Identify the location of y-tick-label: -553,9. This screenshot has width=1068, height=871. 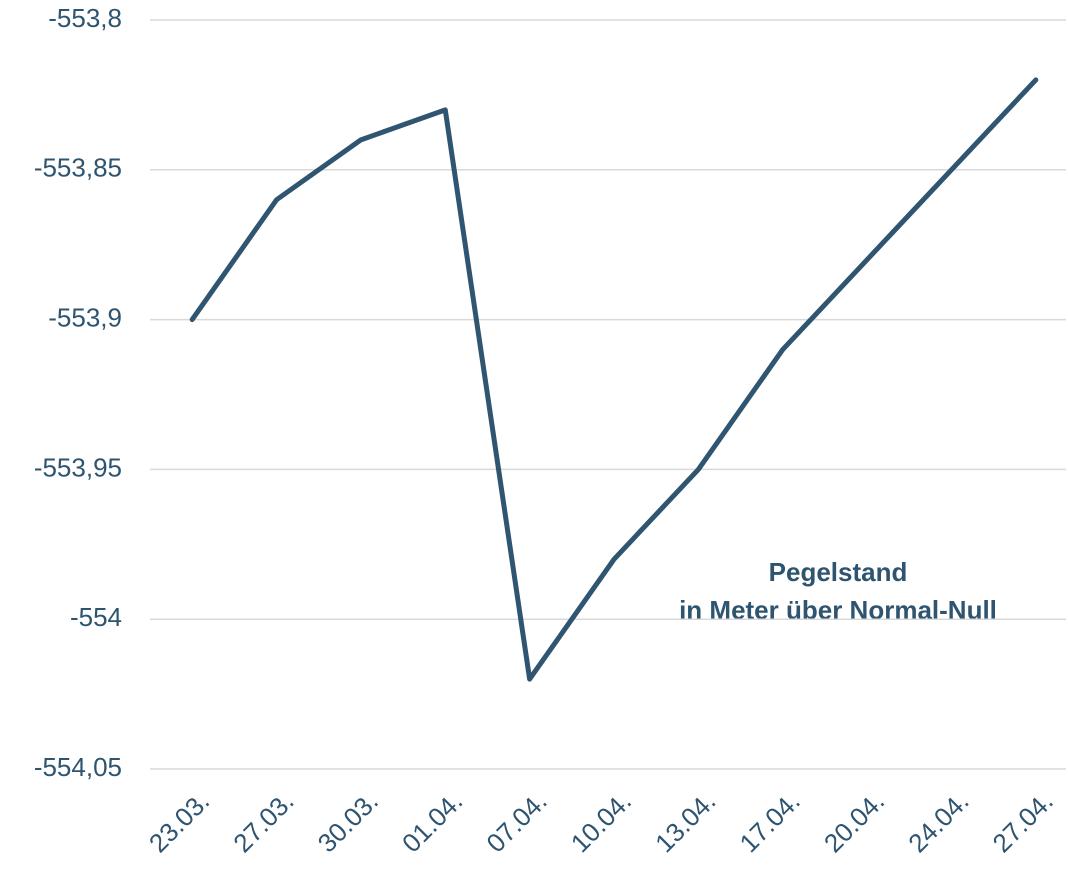
(85, 317).